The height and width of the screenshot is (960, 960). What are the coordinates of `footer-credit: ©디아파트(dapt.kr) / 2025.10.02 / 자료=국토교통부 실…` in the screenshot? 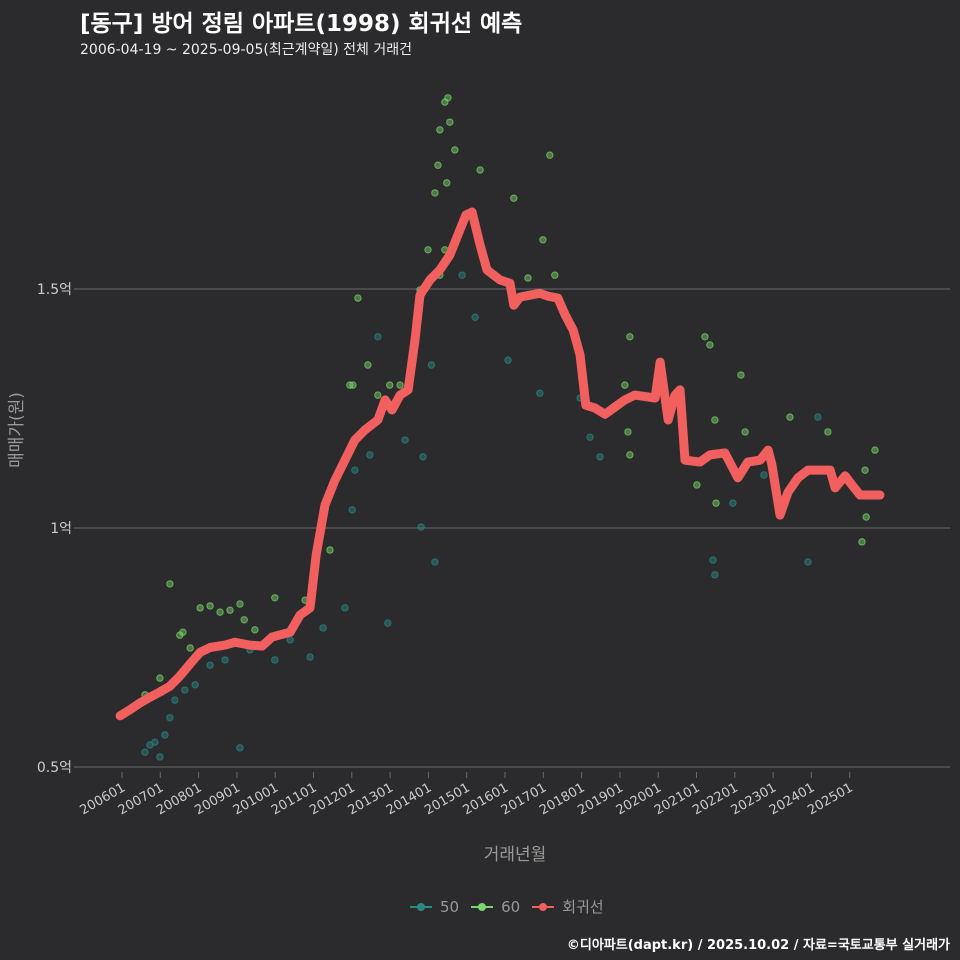 It's located at (758, 945).